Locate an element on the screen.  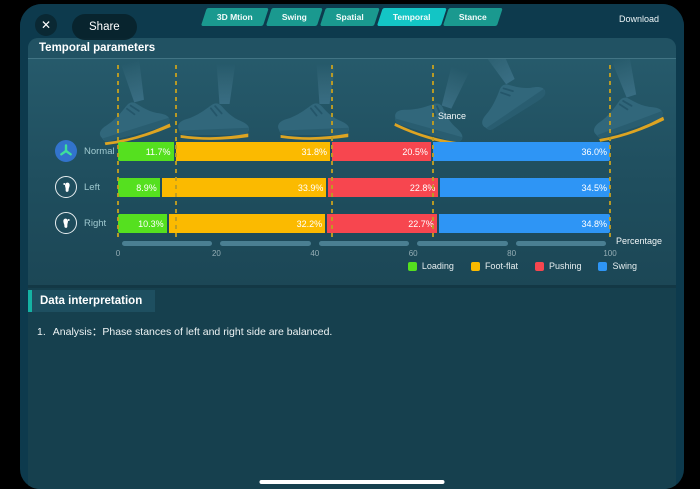
legend-item-loading: Loading is located at coordinates (430, 266).